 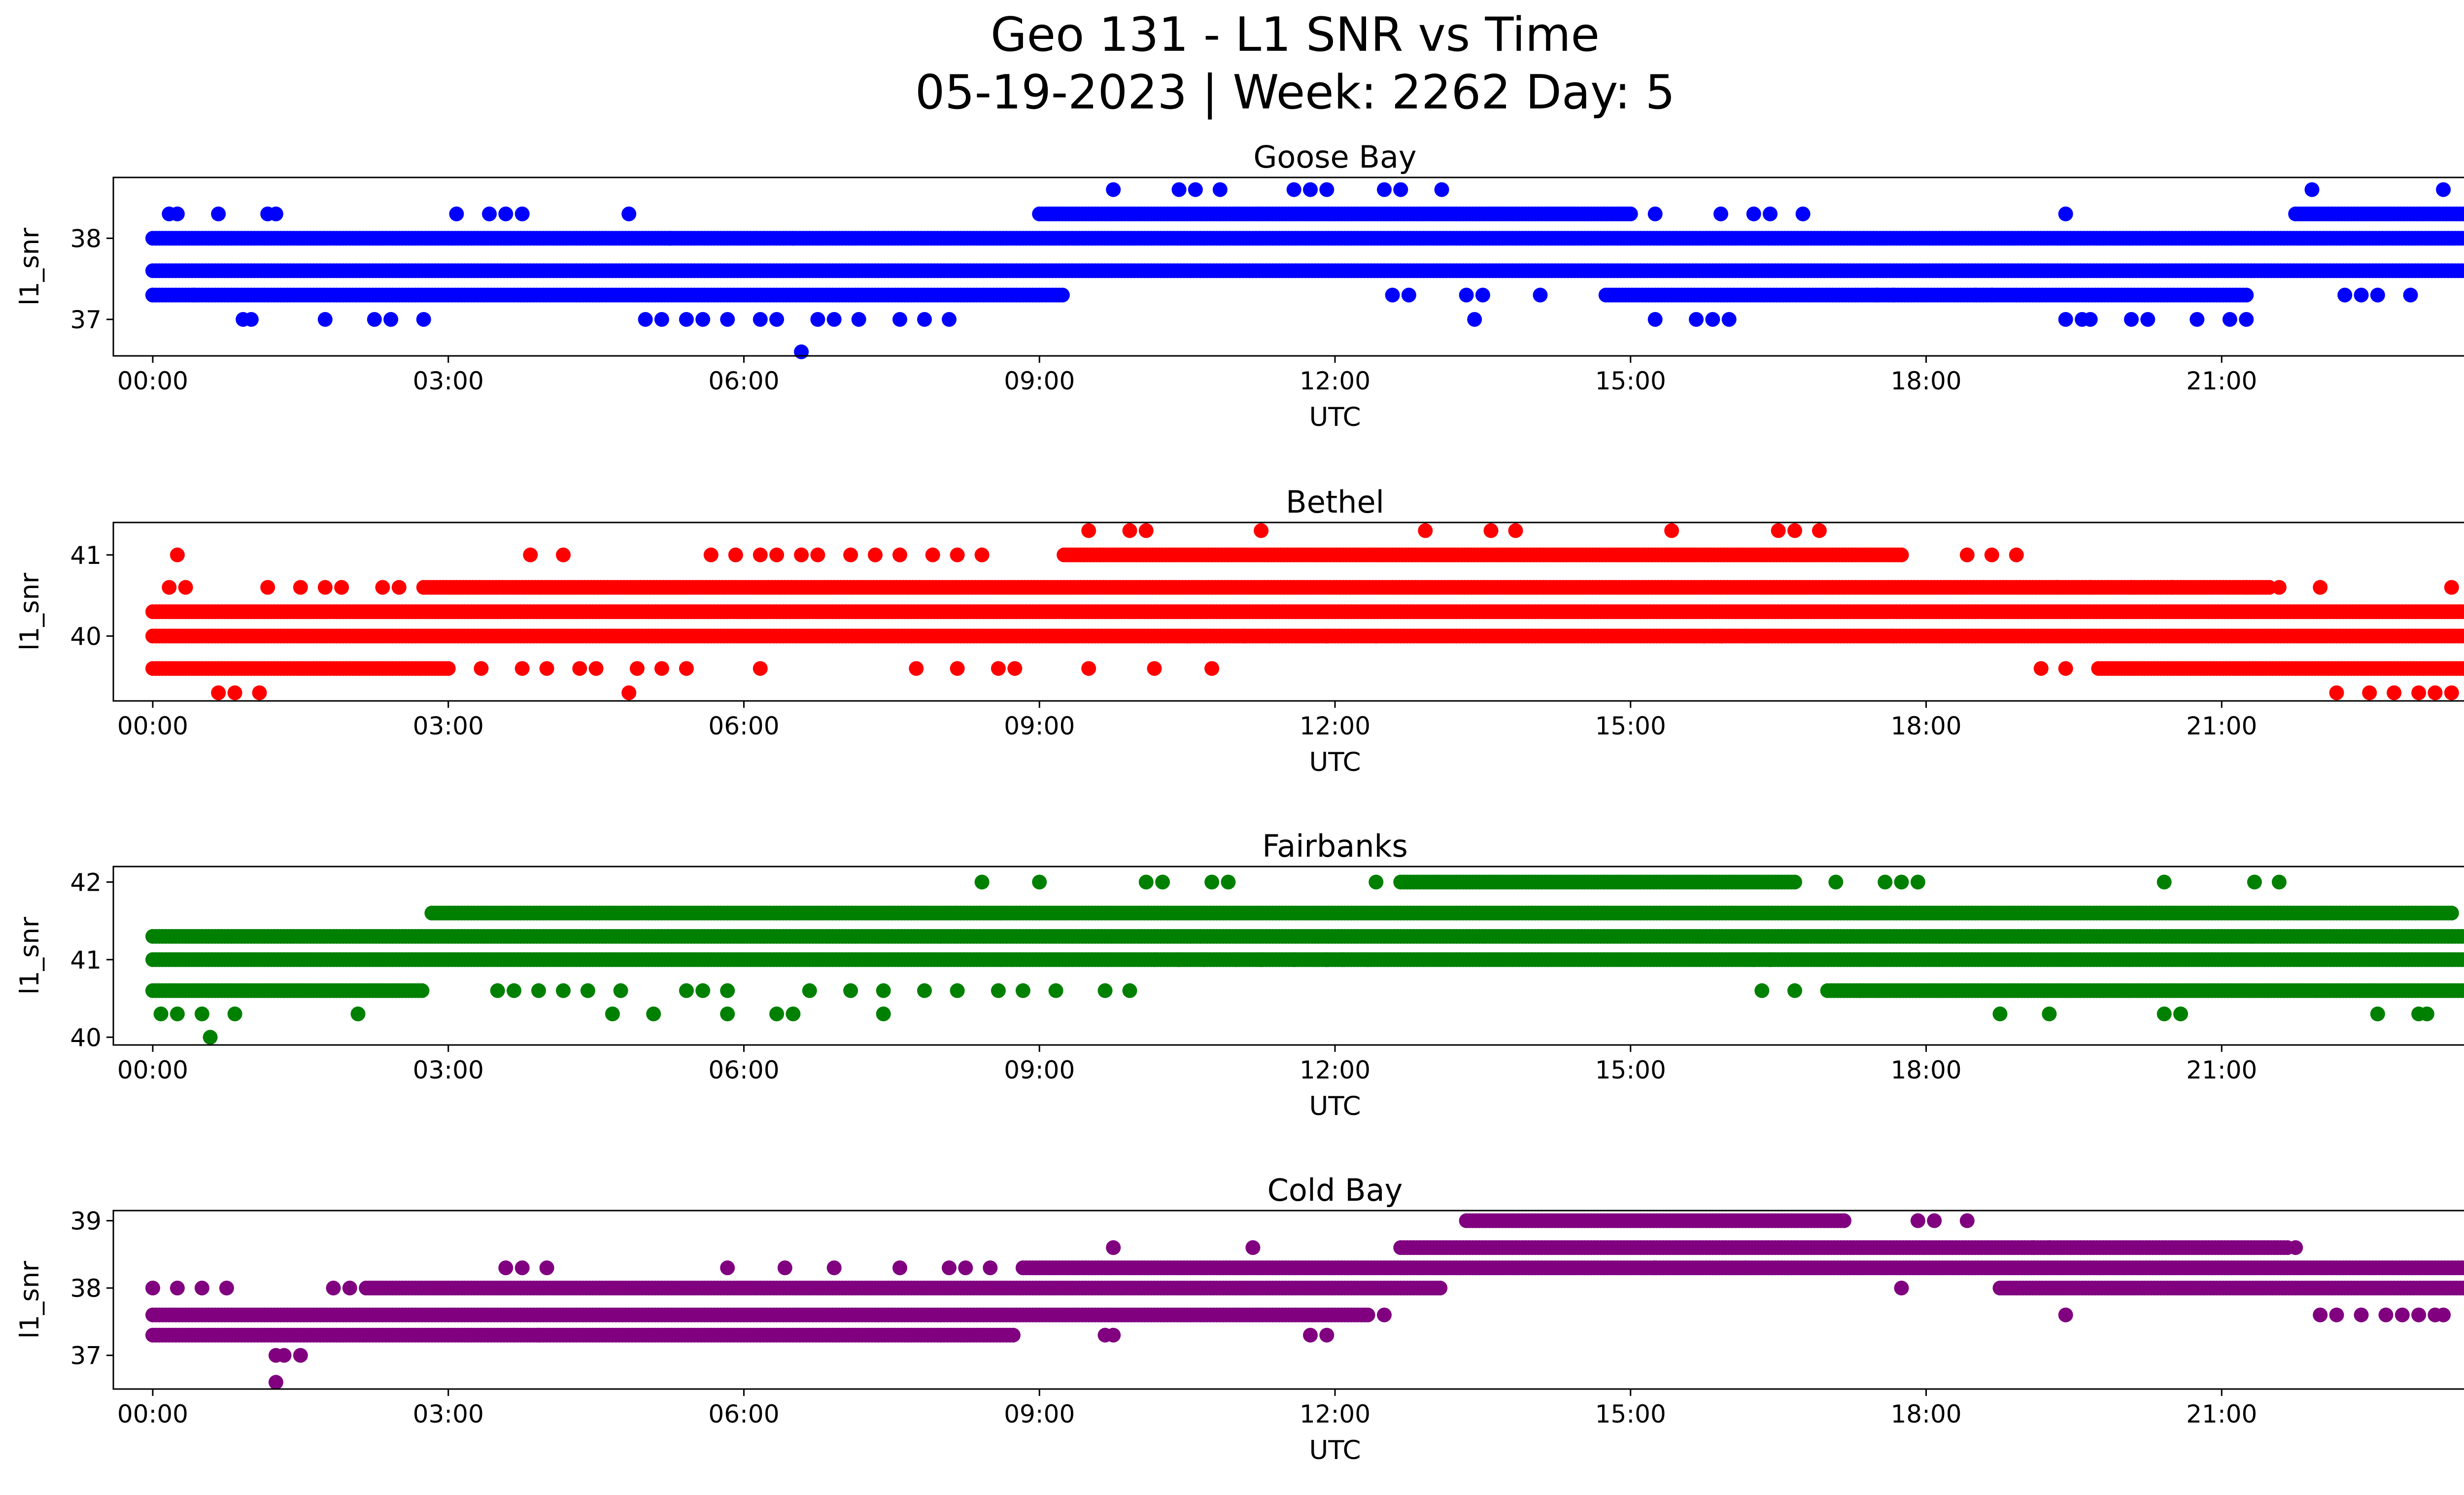 I want to click on y-tick-label: 37, so click(x=86, y=320).